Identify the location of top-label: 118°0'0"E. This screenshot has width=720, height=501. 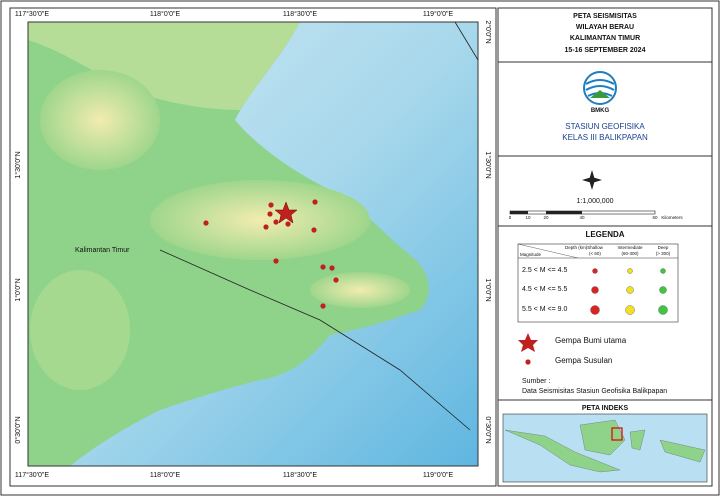
(165, 14).